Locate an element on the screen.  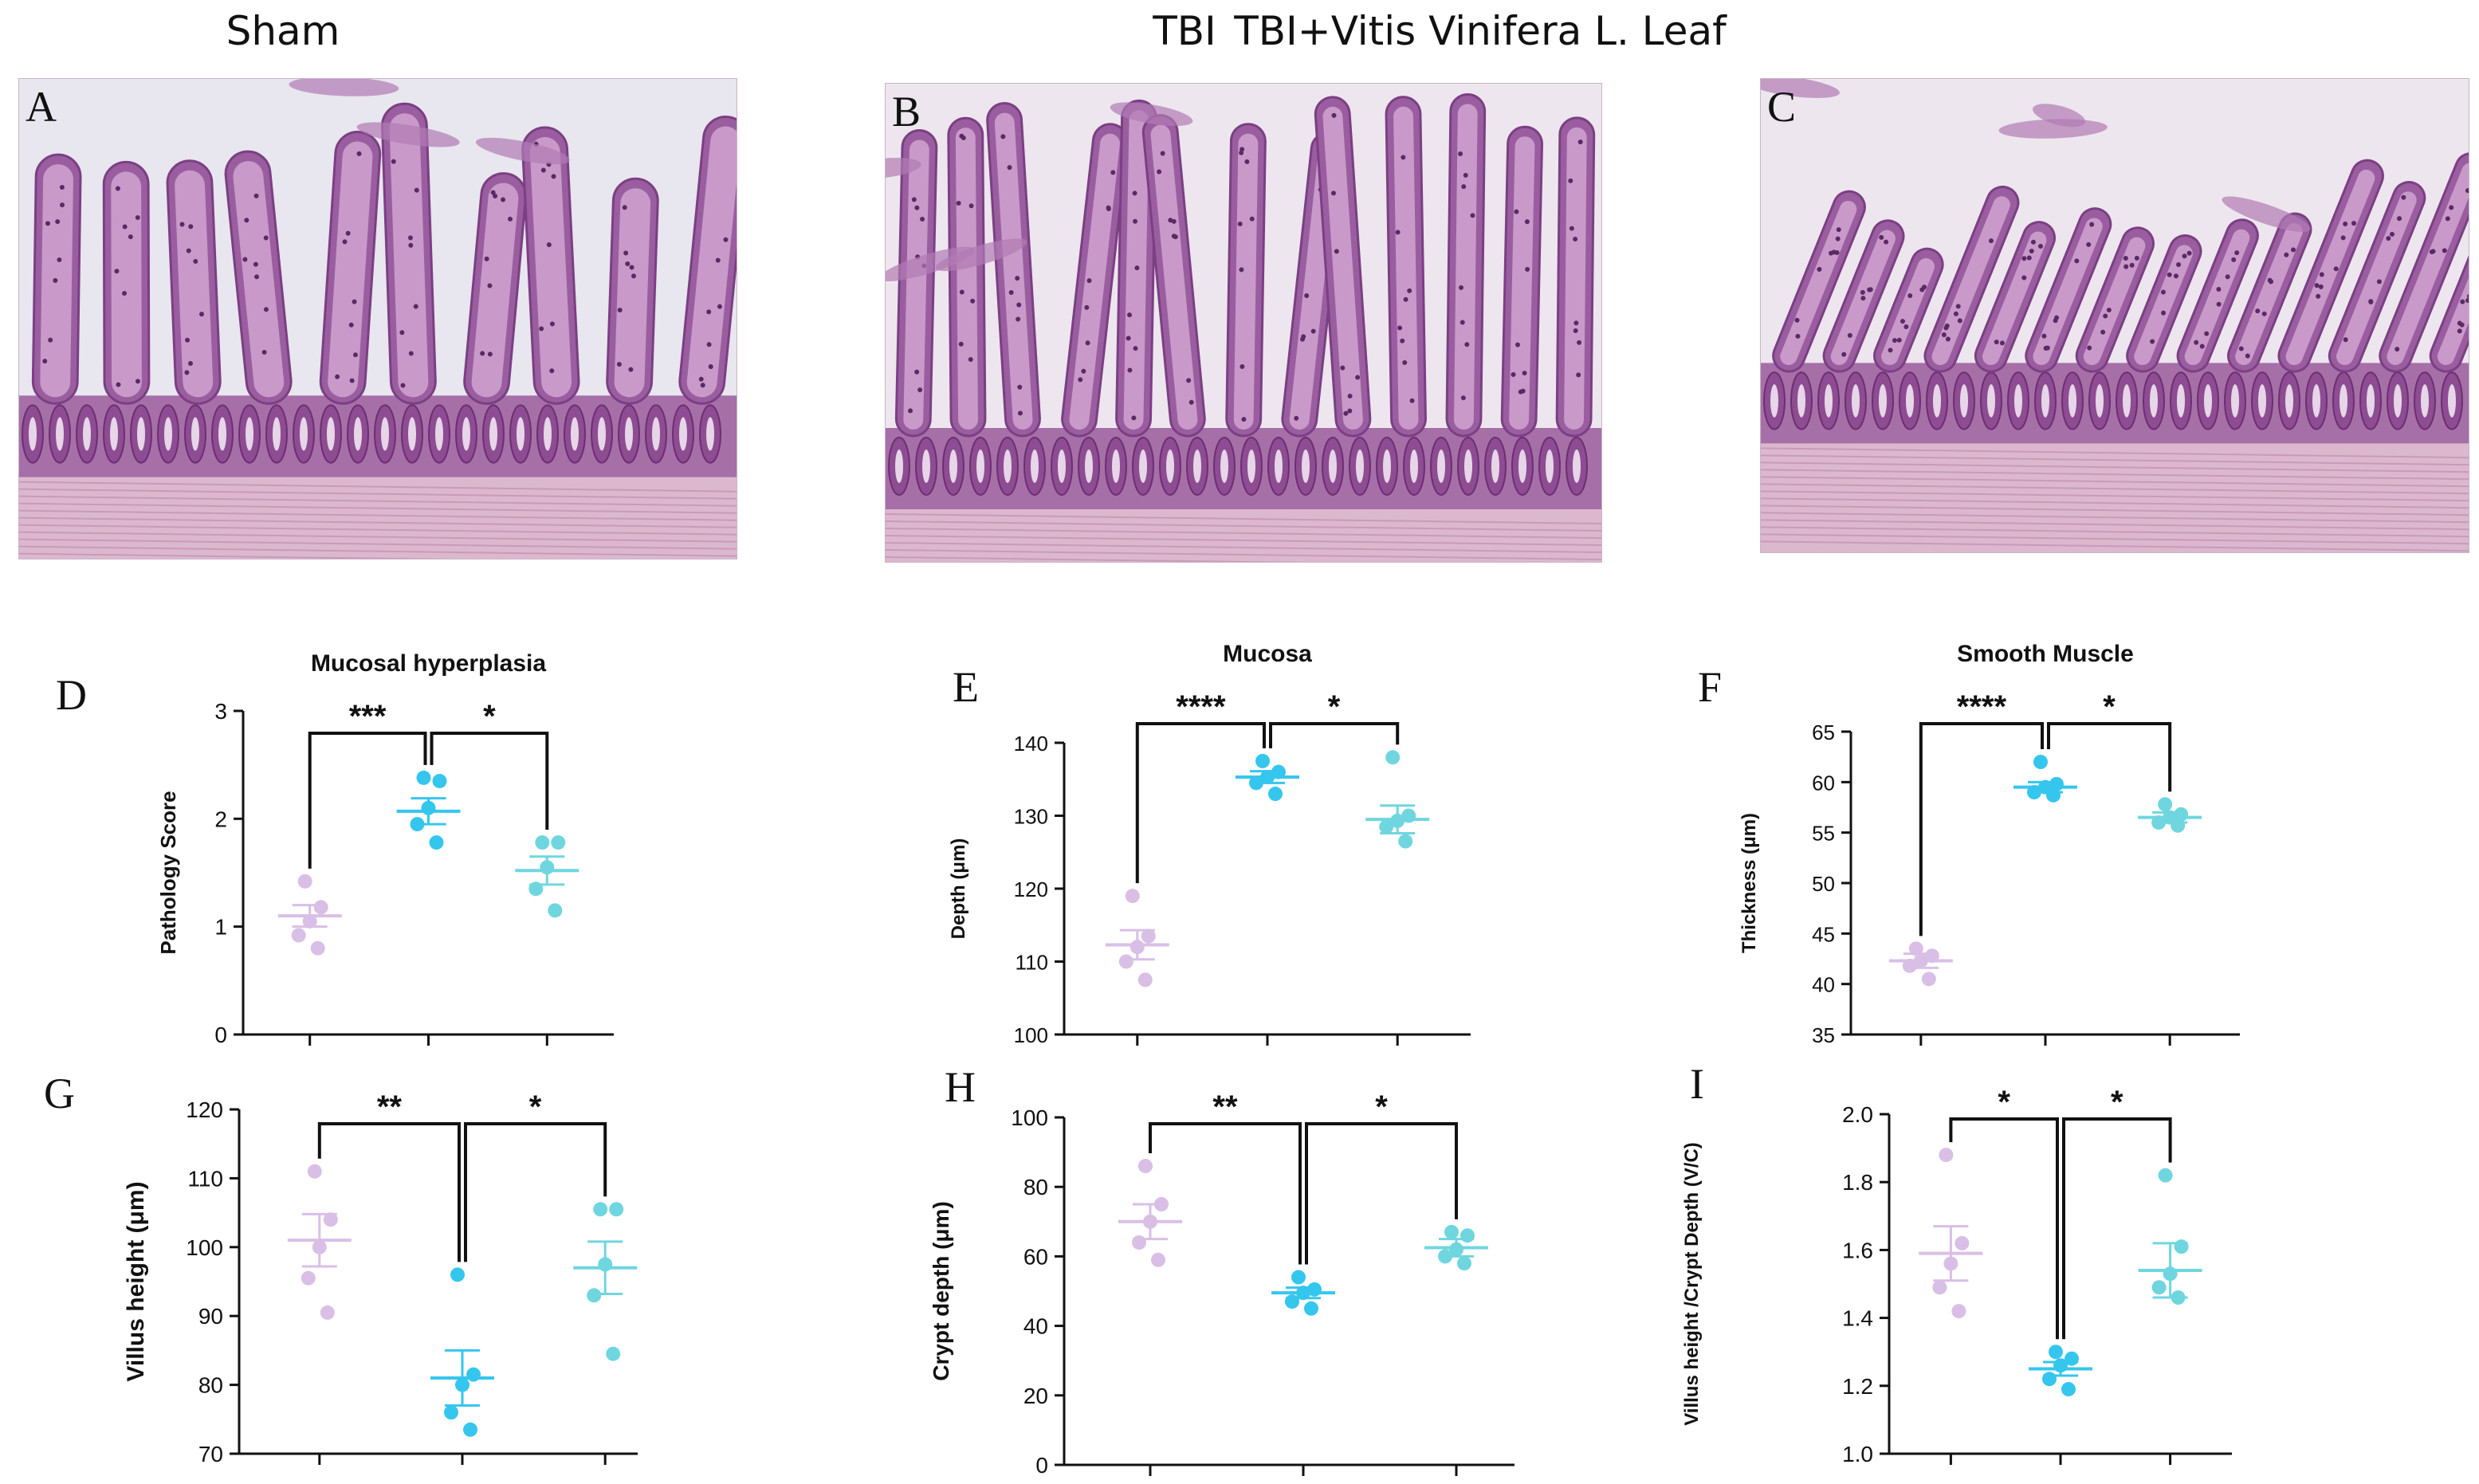
y-axis-label: Depth (μm) is located at coordinates (959, 889).